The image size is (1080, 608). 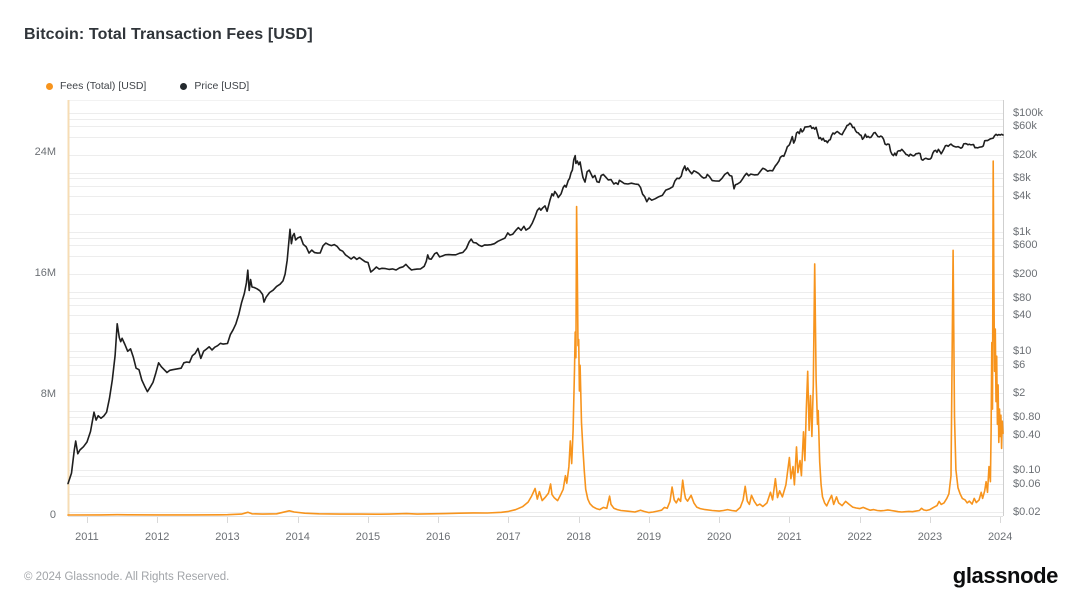 I want to click on chart-title: Bitcoin: Total Transaction Fees [USD], so click(x=168, y=34).